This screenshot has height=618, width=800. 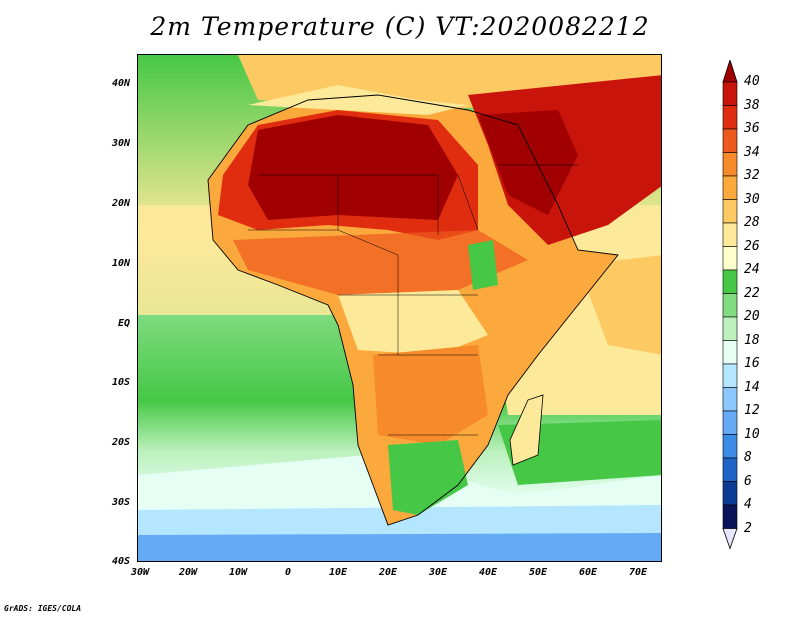 I want to click on madagascar, so click(x=526, y=430).